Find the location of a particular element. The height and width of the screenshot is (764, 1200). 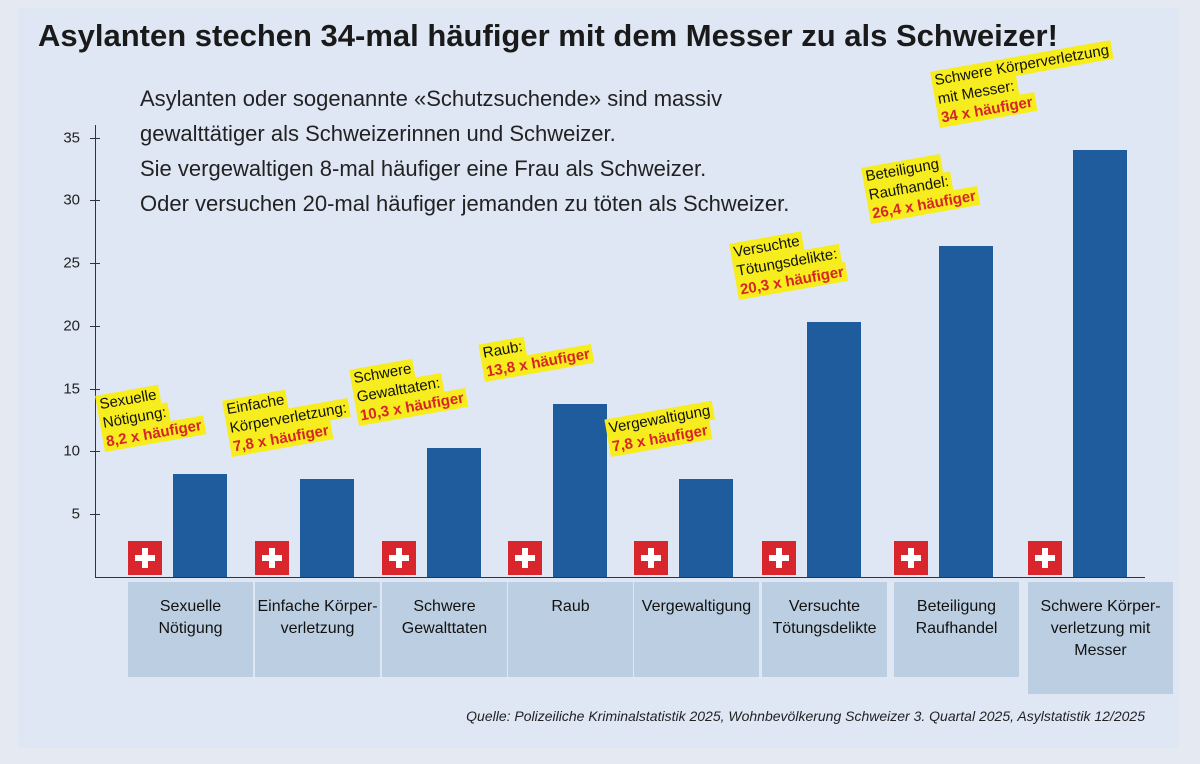

y-tick-label: 10 is located at coordinates (71, 451).